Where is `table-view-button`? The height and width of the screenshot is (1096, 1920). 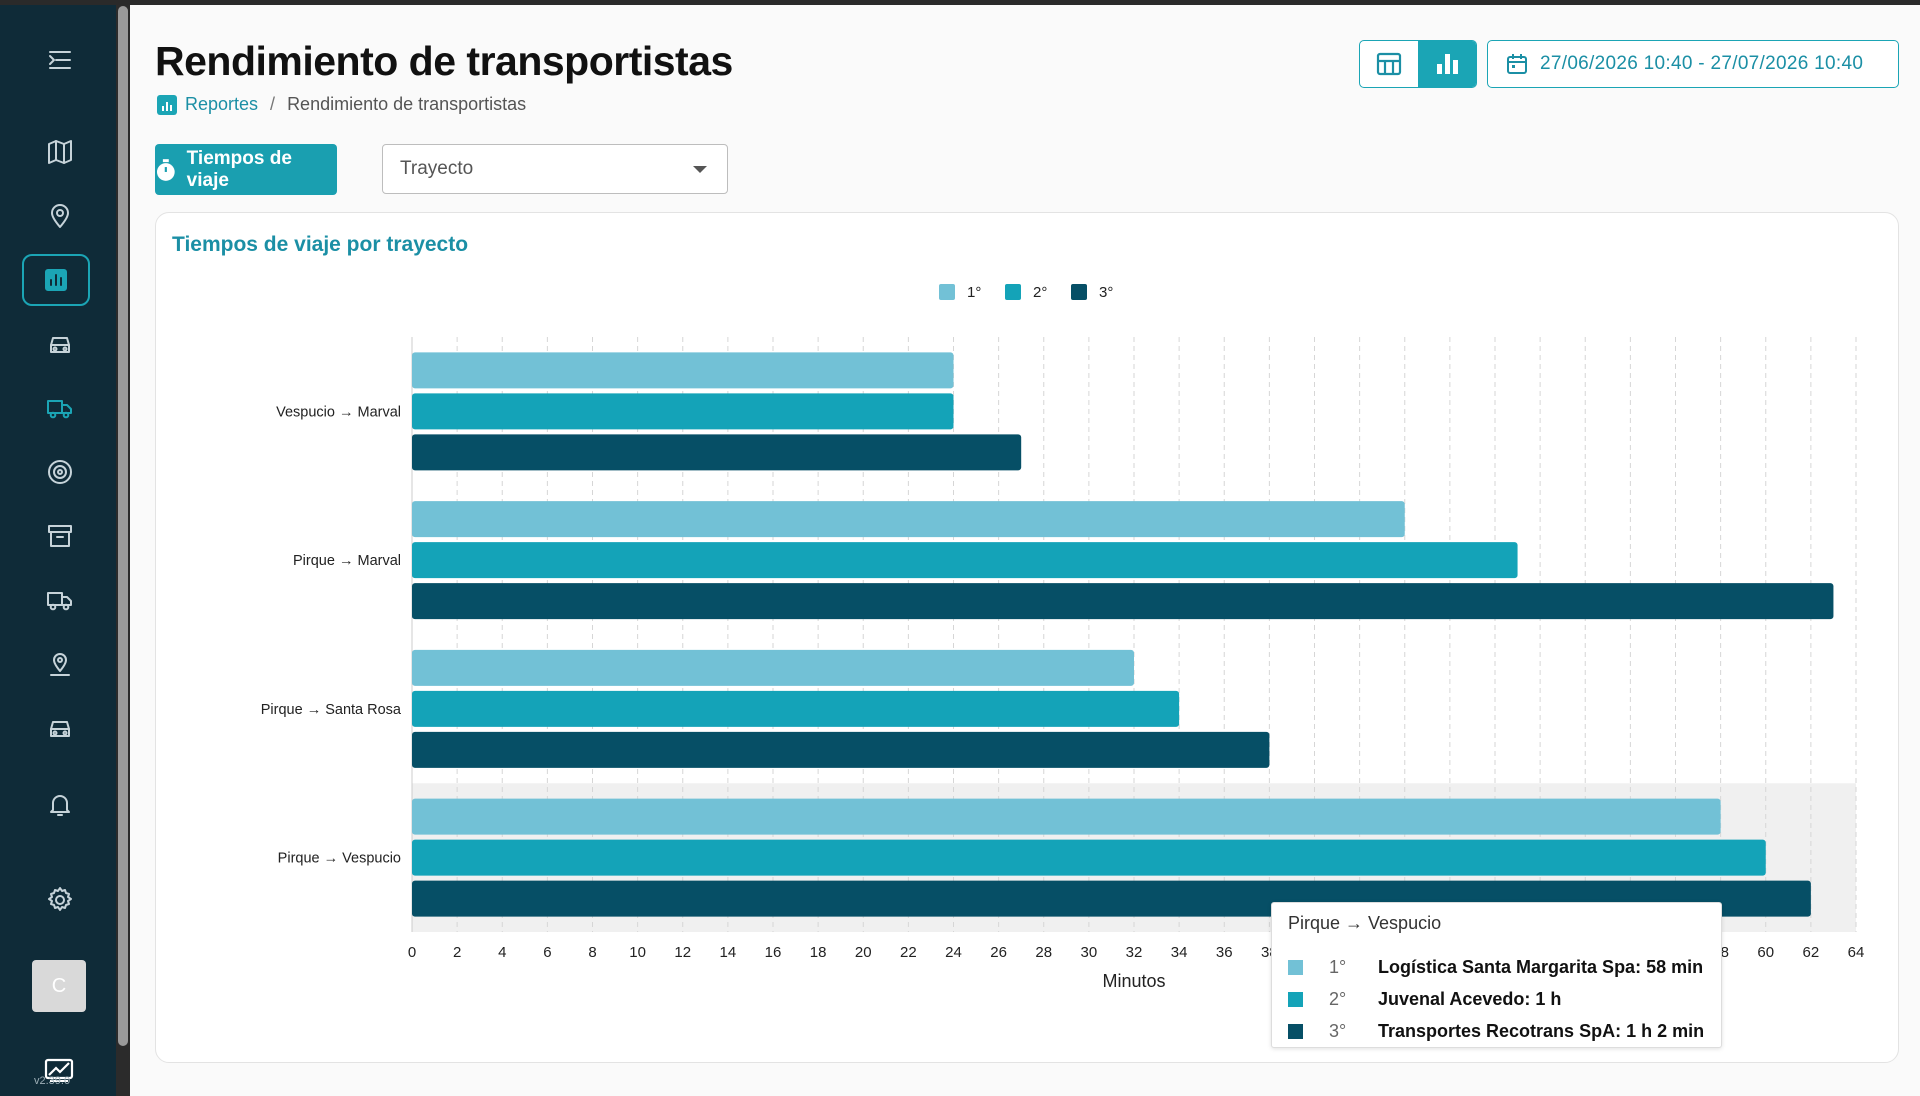 table-view-button is located at coordinates (1389, 64).